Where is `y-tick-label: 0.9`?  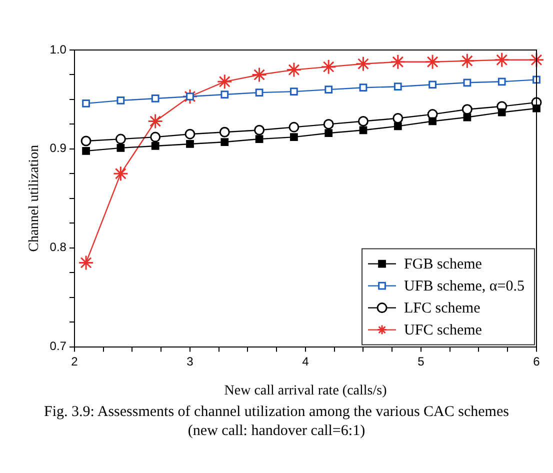 y-tick-label: 0.9 is located at coordinates (58, 148).